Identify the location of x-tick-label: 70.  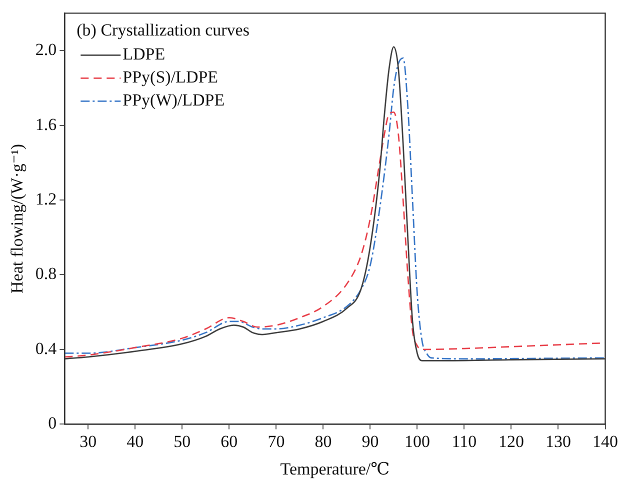
(276, 441).